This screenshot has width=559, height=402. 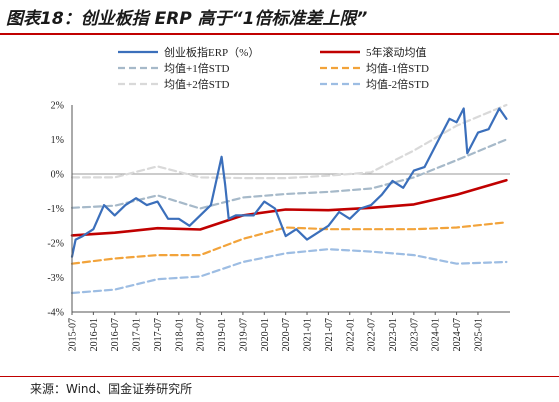 I want to click on x-tick-label: 2021-07, so click(x=329, y=334).